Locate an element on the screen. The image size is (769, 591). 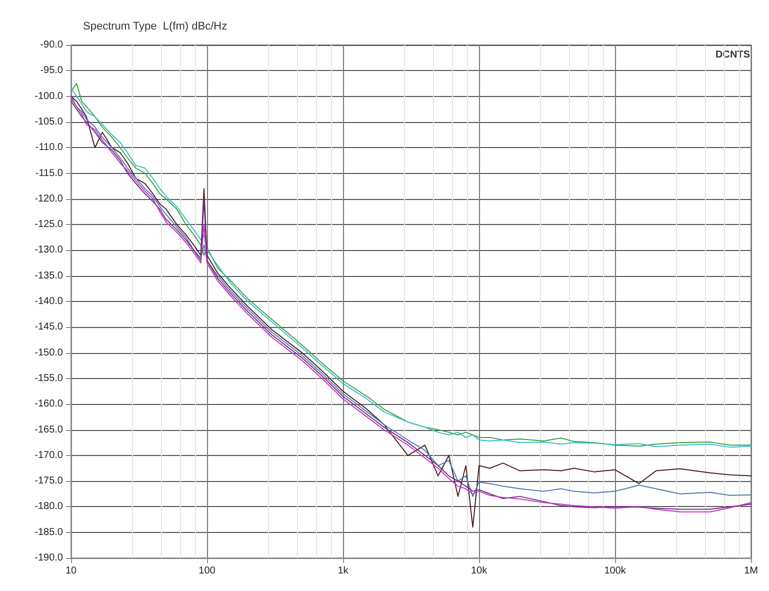
x-tick-label: 100k is located at coordinates (615, 571).